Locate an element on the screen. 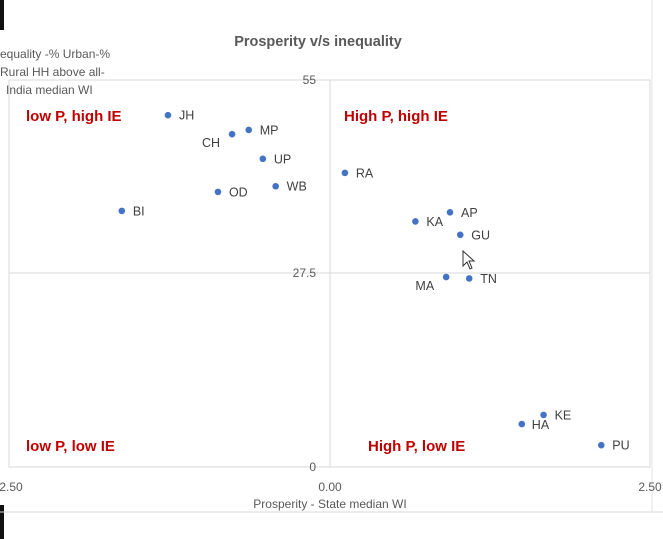 The width and height of the screenshot is (663, 539). data-label-ke: KE is located at coordinates (563, 415).